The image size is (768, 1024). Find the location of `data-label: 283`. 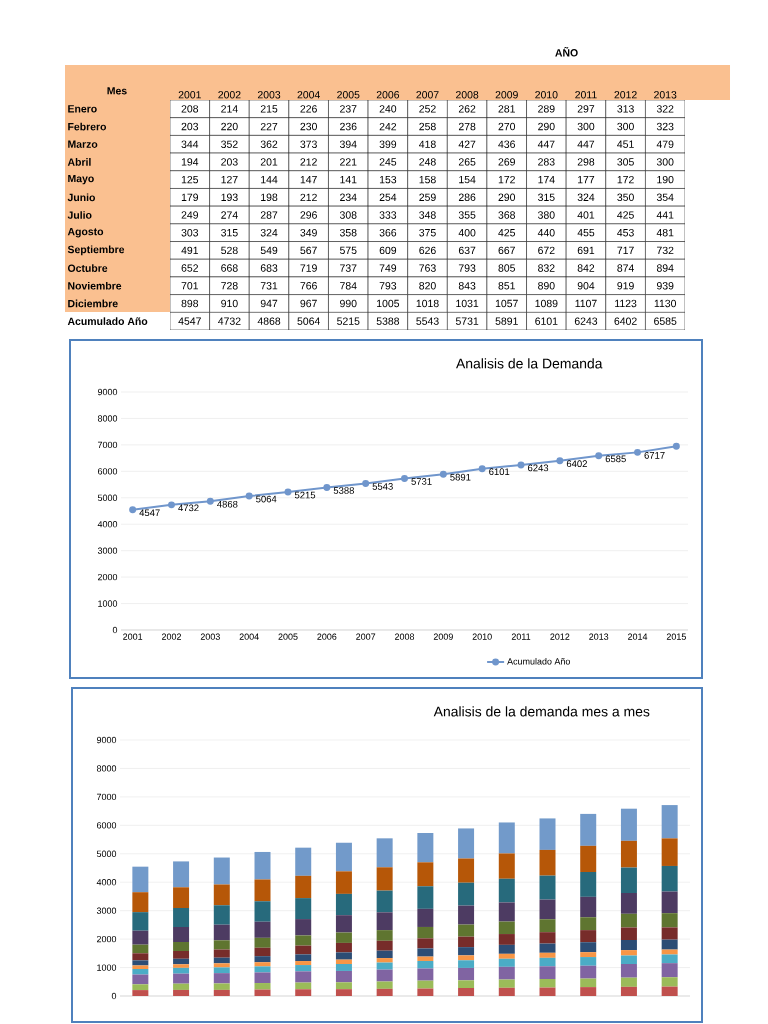

data-label: 283 is located at coordinates (546, 162).